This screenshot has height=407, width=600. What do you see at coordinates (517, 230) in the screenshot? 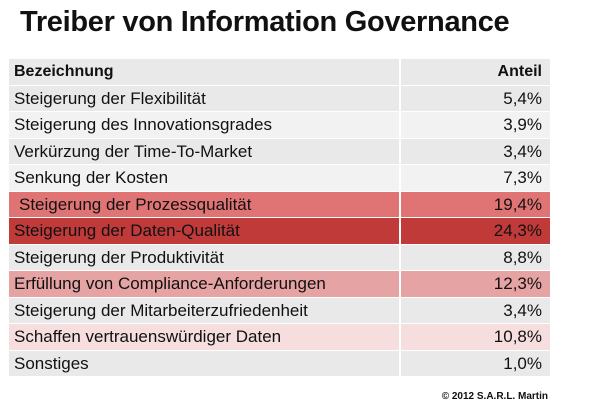
I see `row-value: 24,3%` at bounding box center [517, 230].